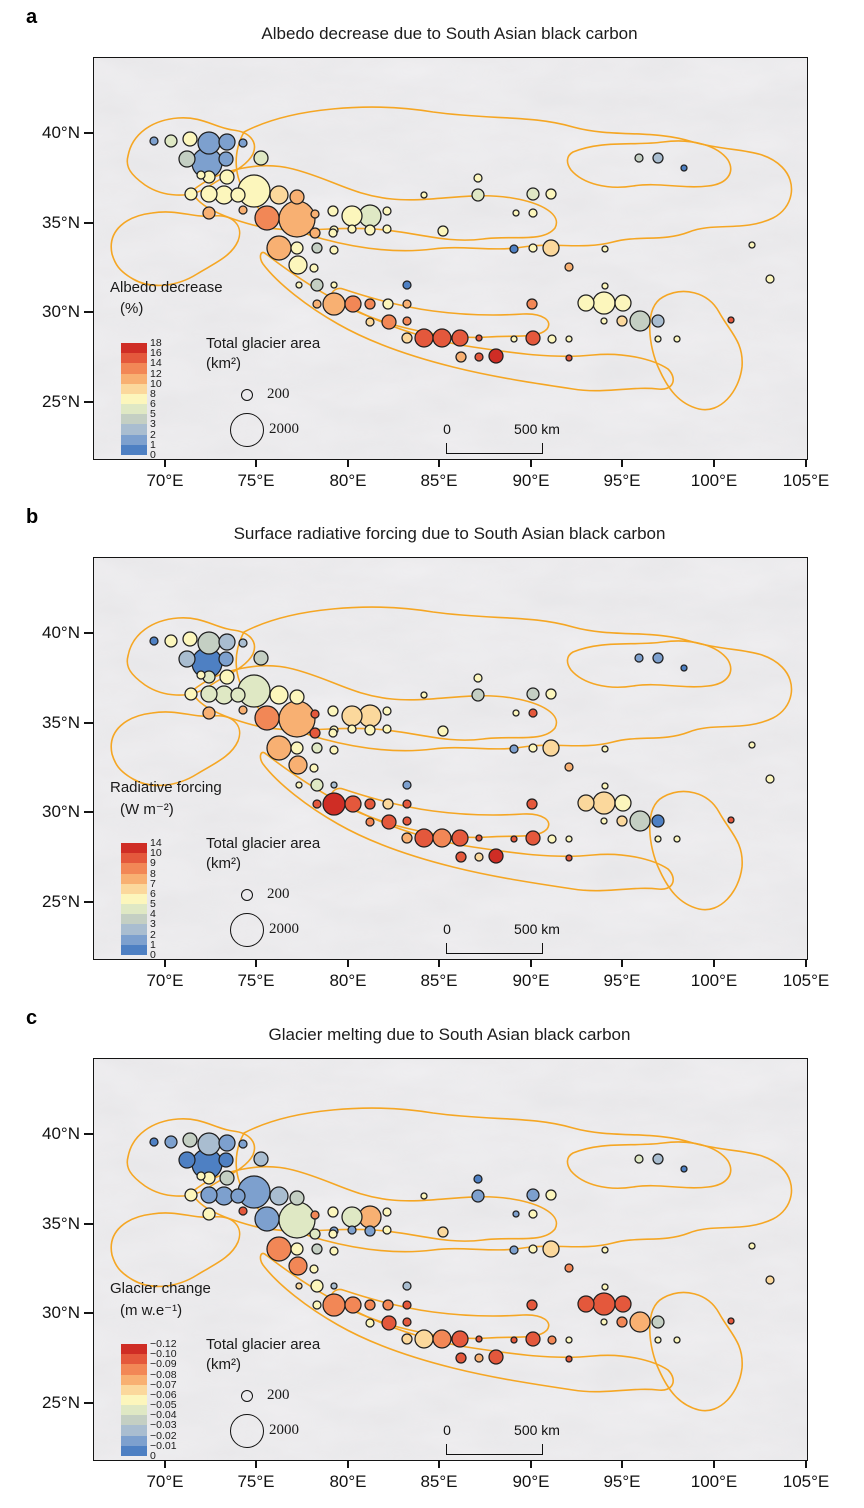 The image size is (864, 1508). What do you see at coordinates (156, 343) in the screenshot?
I see `colorbar-tick-label: 18` at bounding box center [156, 343].